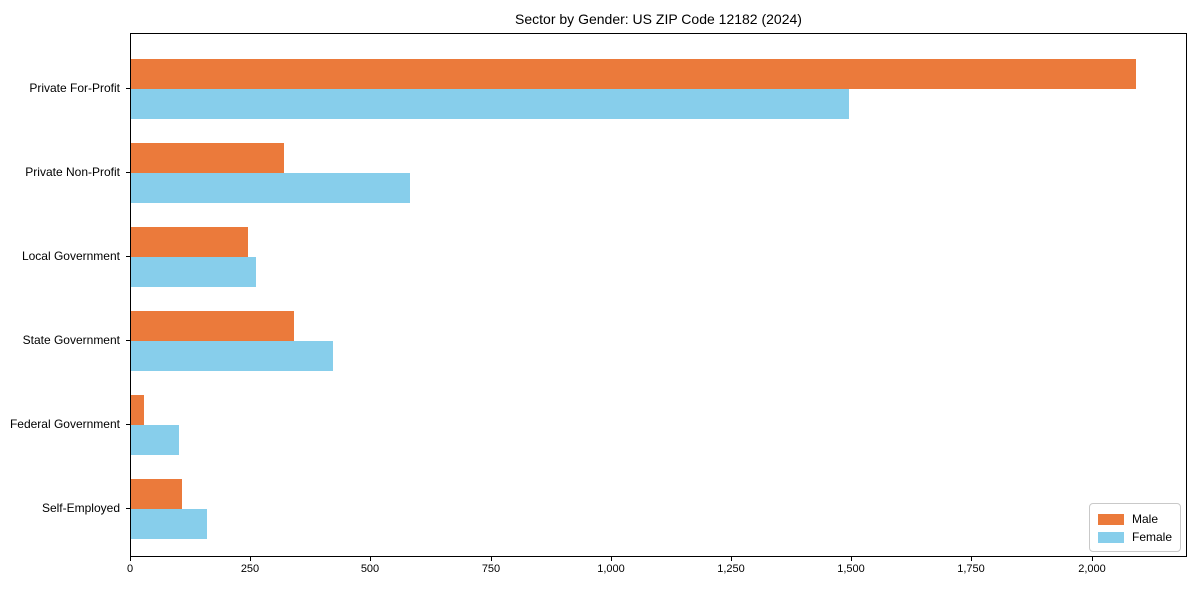 The height and width of the screenshot is (600, 1200). I want to click on y-tick-label-5: Self-Employed, so click(80, 508).